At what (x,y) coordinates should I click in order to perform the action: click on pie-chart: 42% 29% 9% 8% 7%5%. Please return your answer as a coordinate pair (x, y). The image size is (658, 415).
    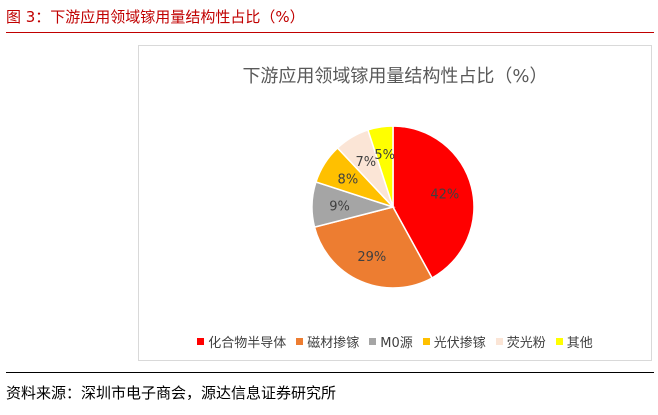
    Looking at the image, I should click on (393, 207).